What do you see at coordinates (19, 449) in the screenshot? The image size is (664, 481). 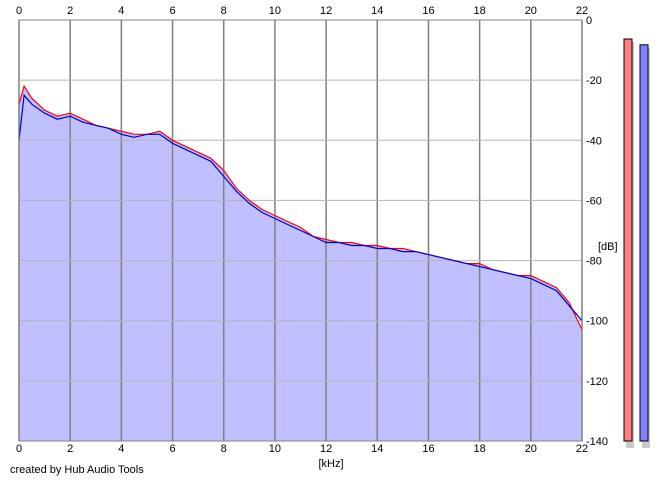 I see `x-tick-label-bottom: 0` at bounding box center [19, 449].